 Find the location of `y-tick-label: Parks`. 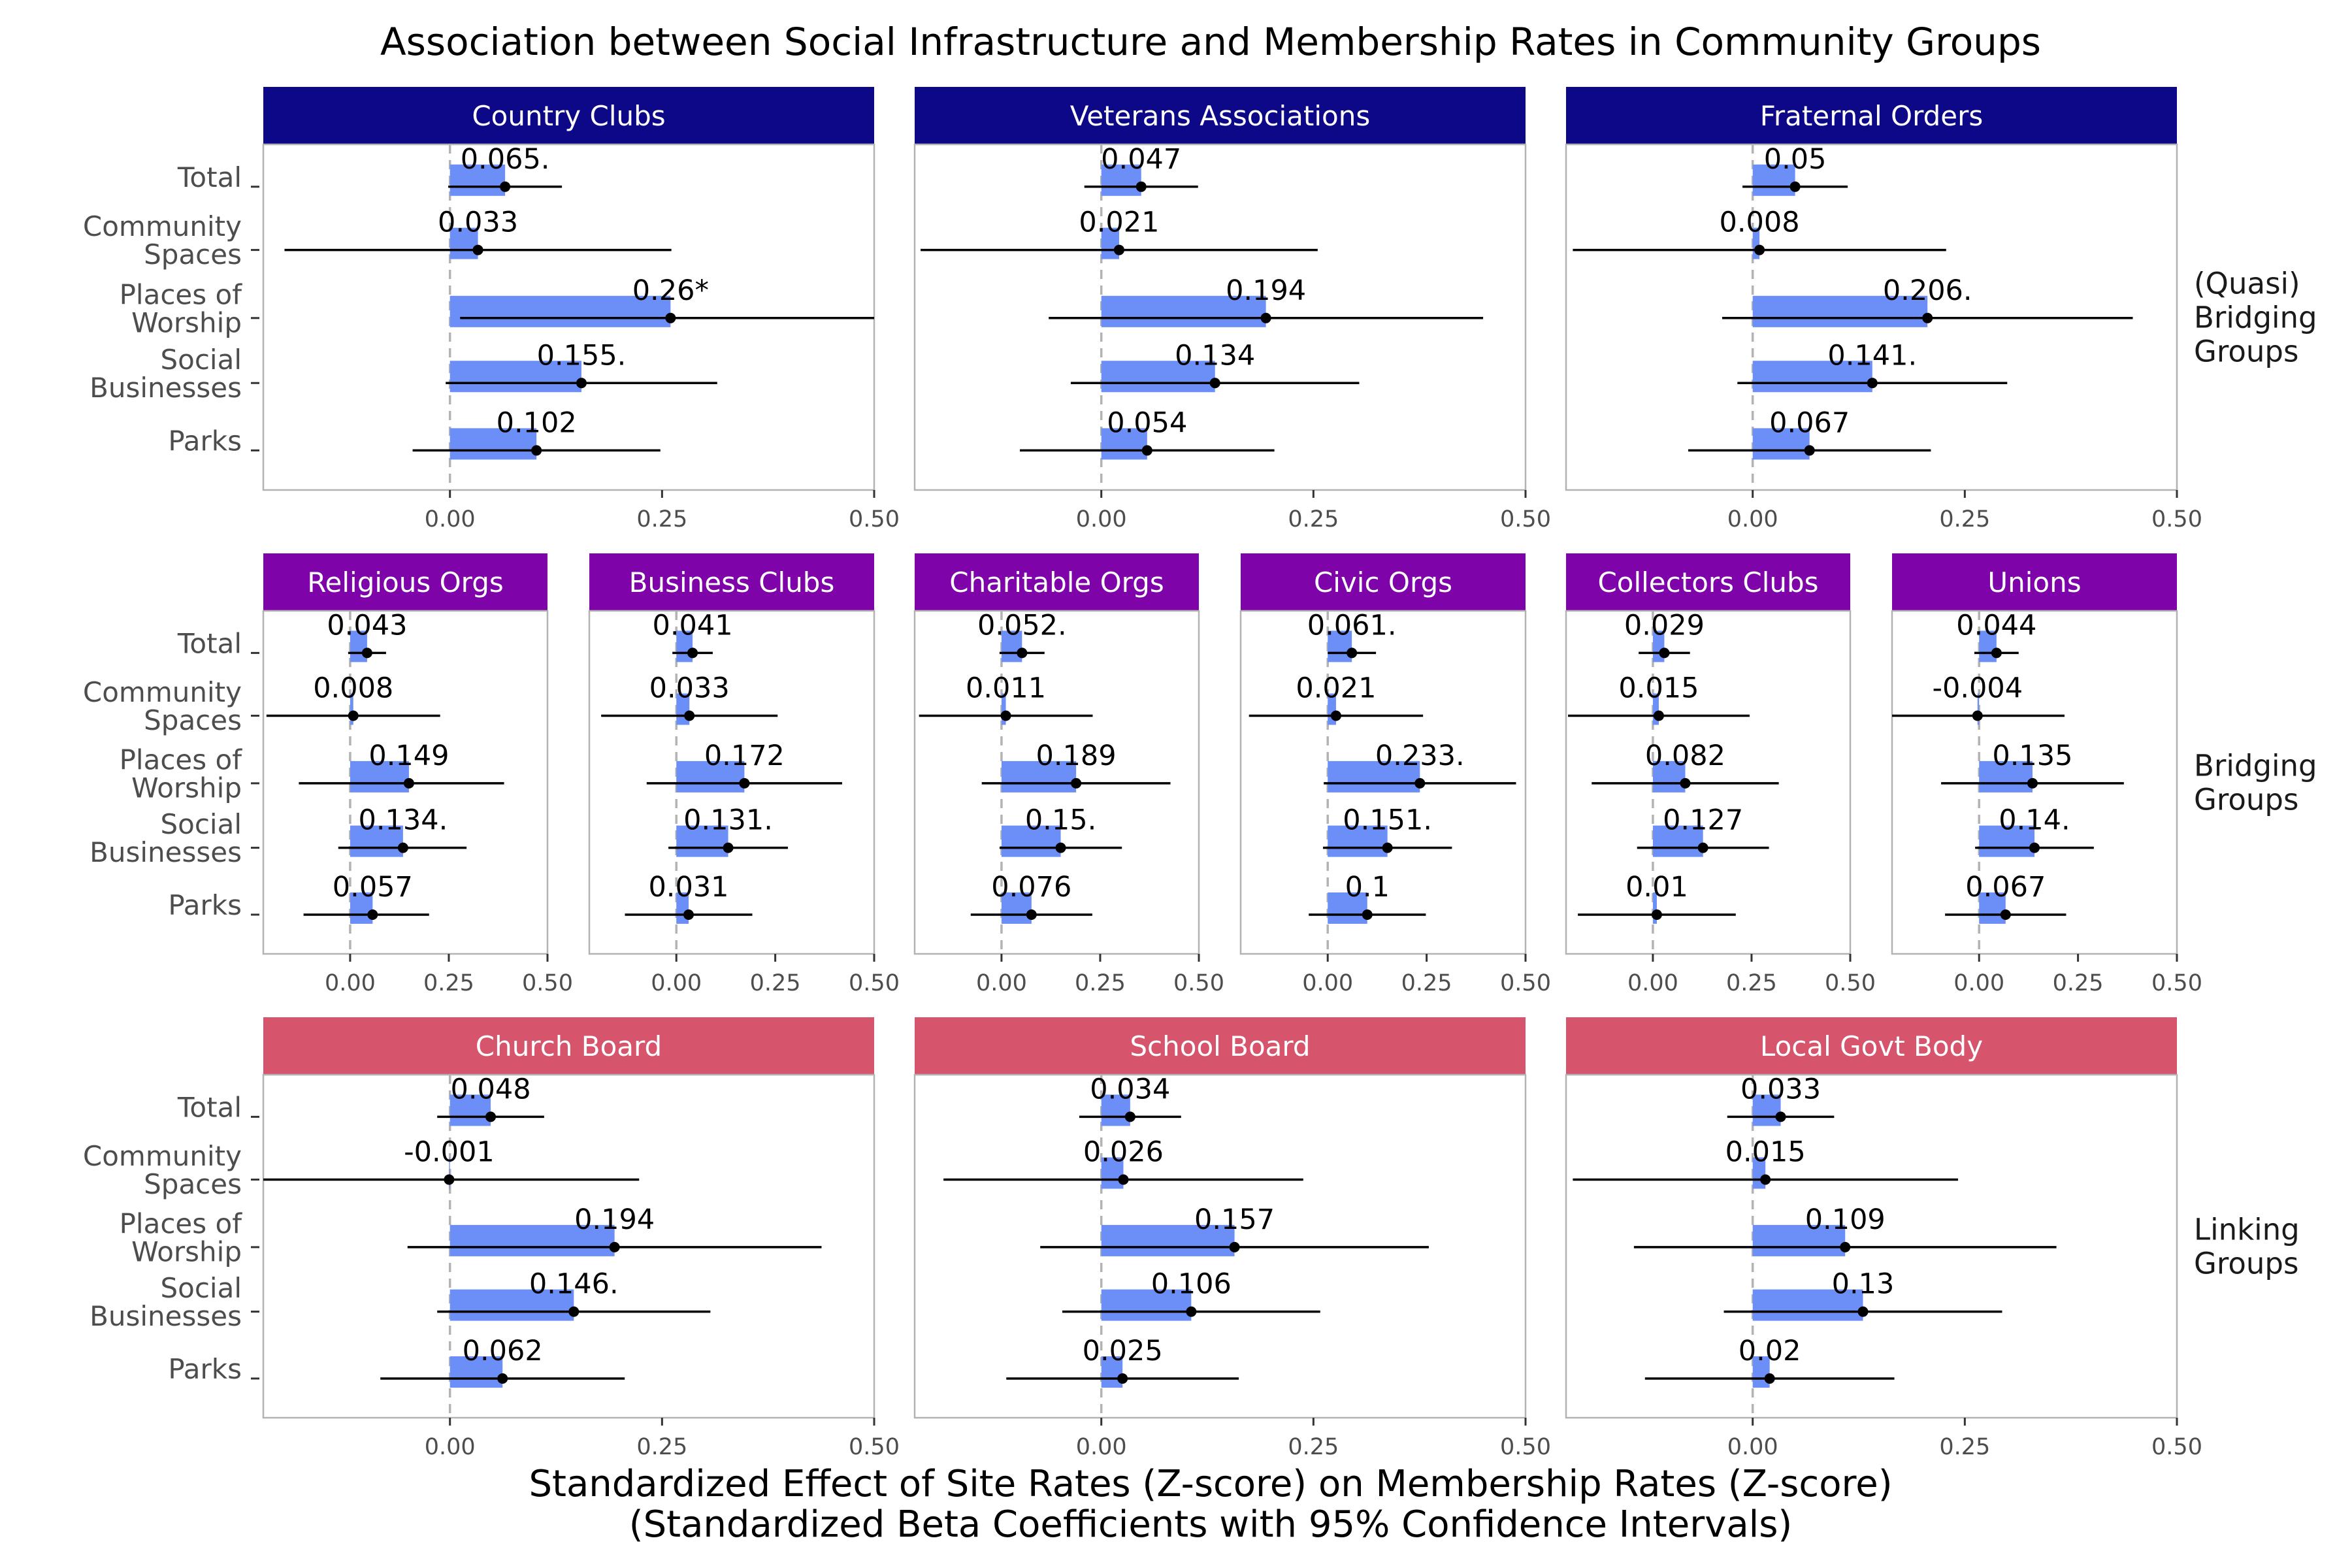

y-tick-label: Parks is located at coordinates (205, 441).